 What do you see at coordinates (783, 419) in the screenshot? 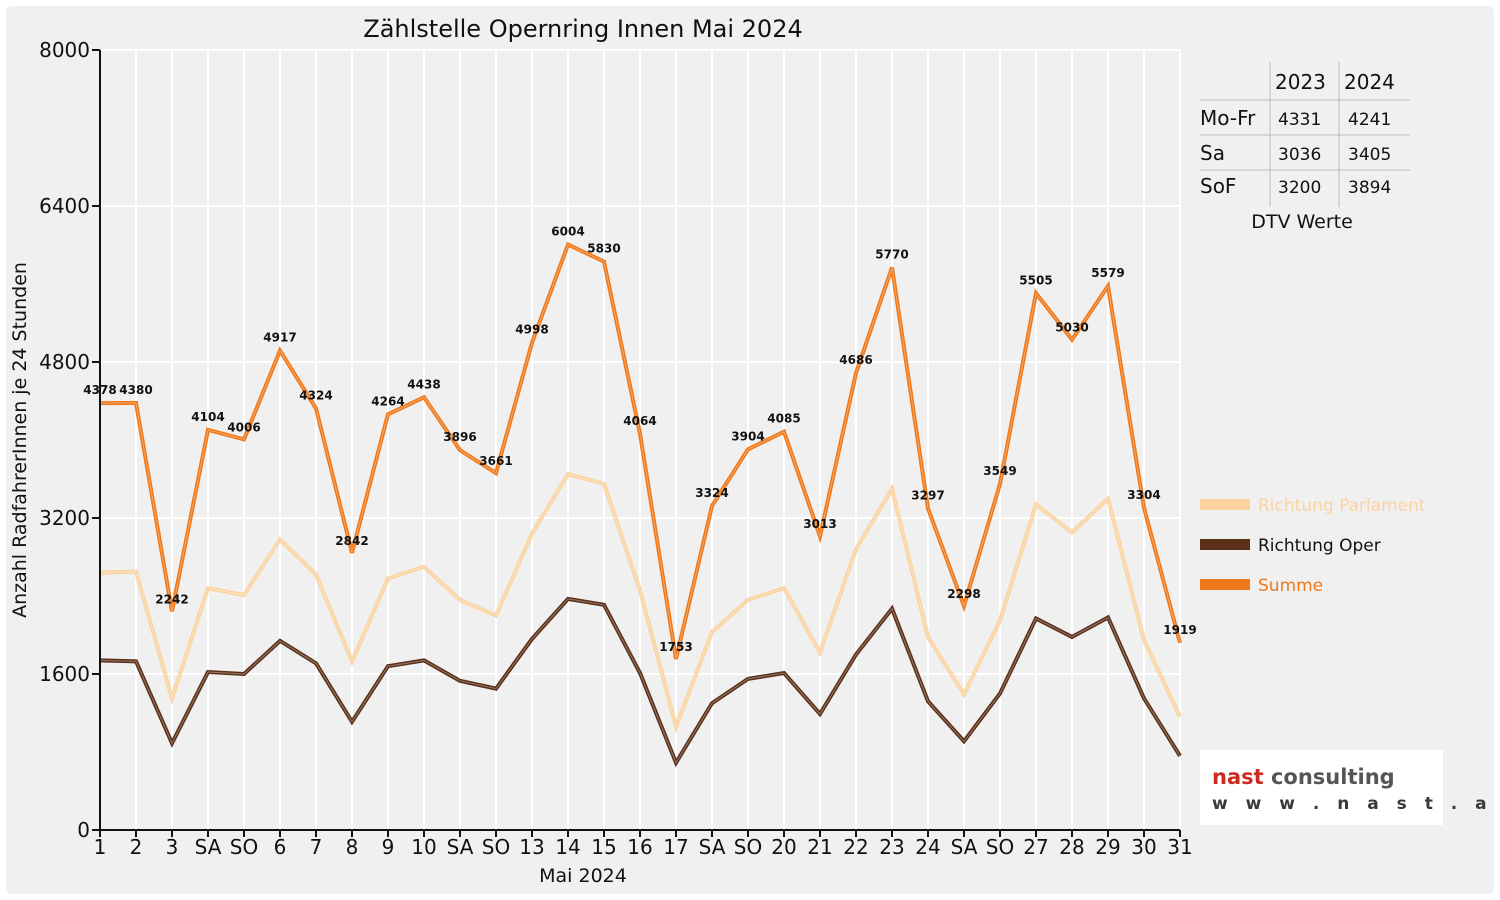
I see `data-label: 4085` at bounding box center [783, 419].